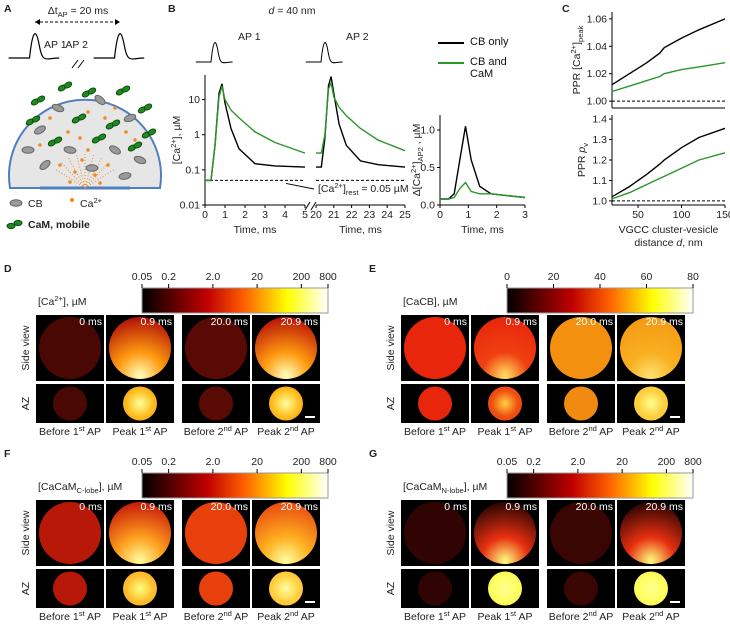 The height and width of the screenshot is (629, 730). Describe the element at coordinates (693, 462) in the screenshot. I see `colorbar-tick-label: 800` at that location.